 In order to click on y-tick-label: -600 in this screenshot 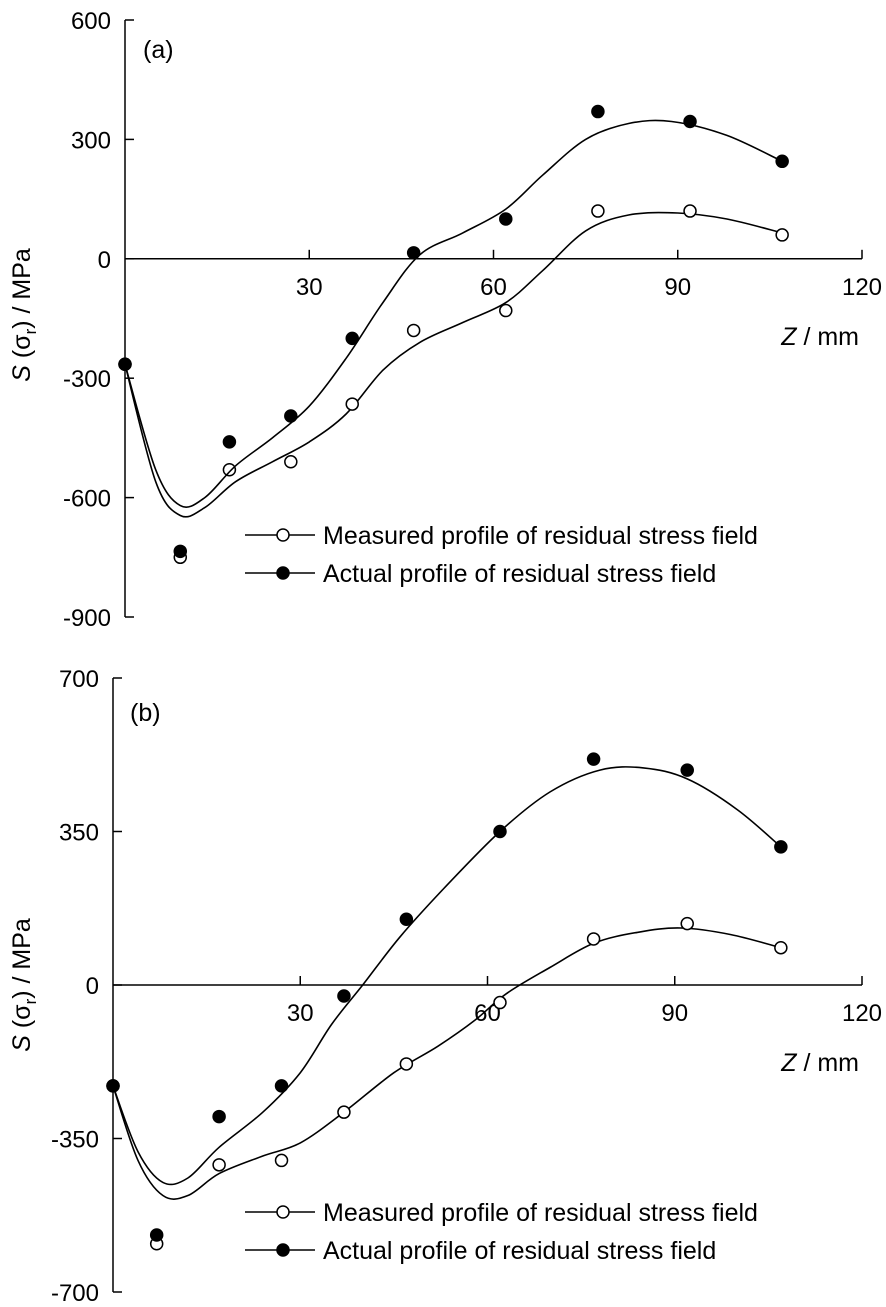, I will do `click(87, 499)`.